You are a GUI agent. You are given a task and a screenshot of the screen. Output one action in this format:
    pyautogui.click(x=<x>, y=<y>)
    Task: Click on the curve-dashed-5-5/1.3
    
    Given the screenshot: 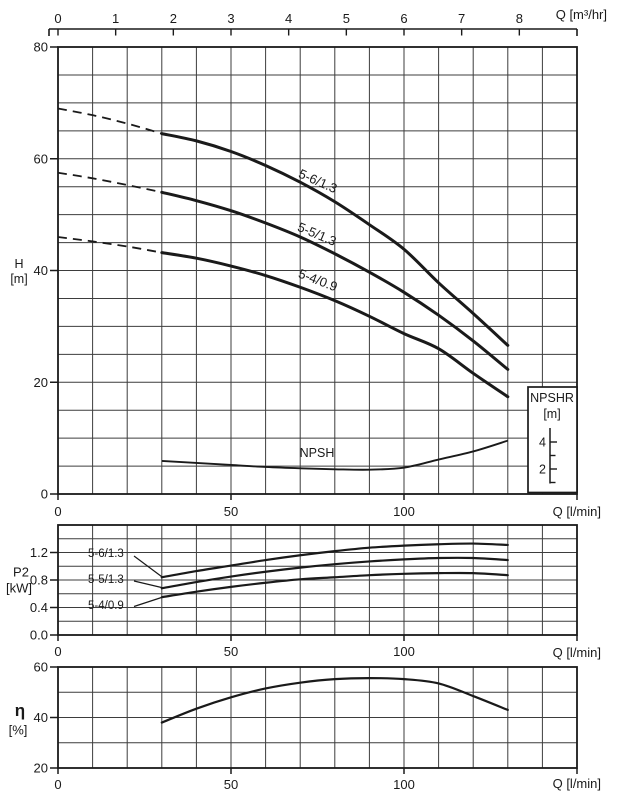 What is the action you would take?
    pyautogui.click(x=109, y=182)
    